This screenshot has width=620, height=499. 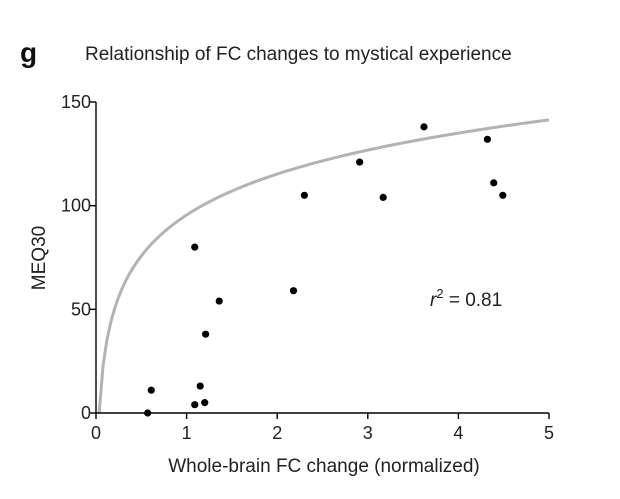 What do you see at coordinates (368, 433) in the screenshot?
I see `x-tick-label: 3` at bounding box center [368, 433].